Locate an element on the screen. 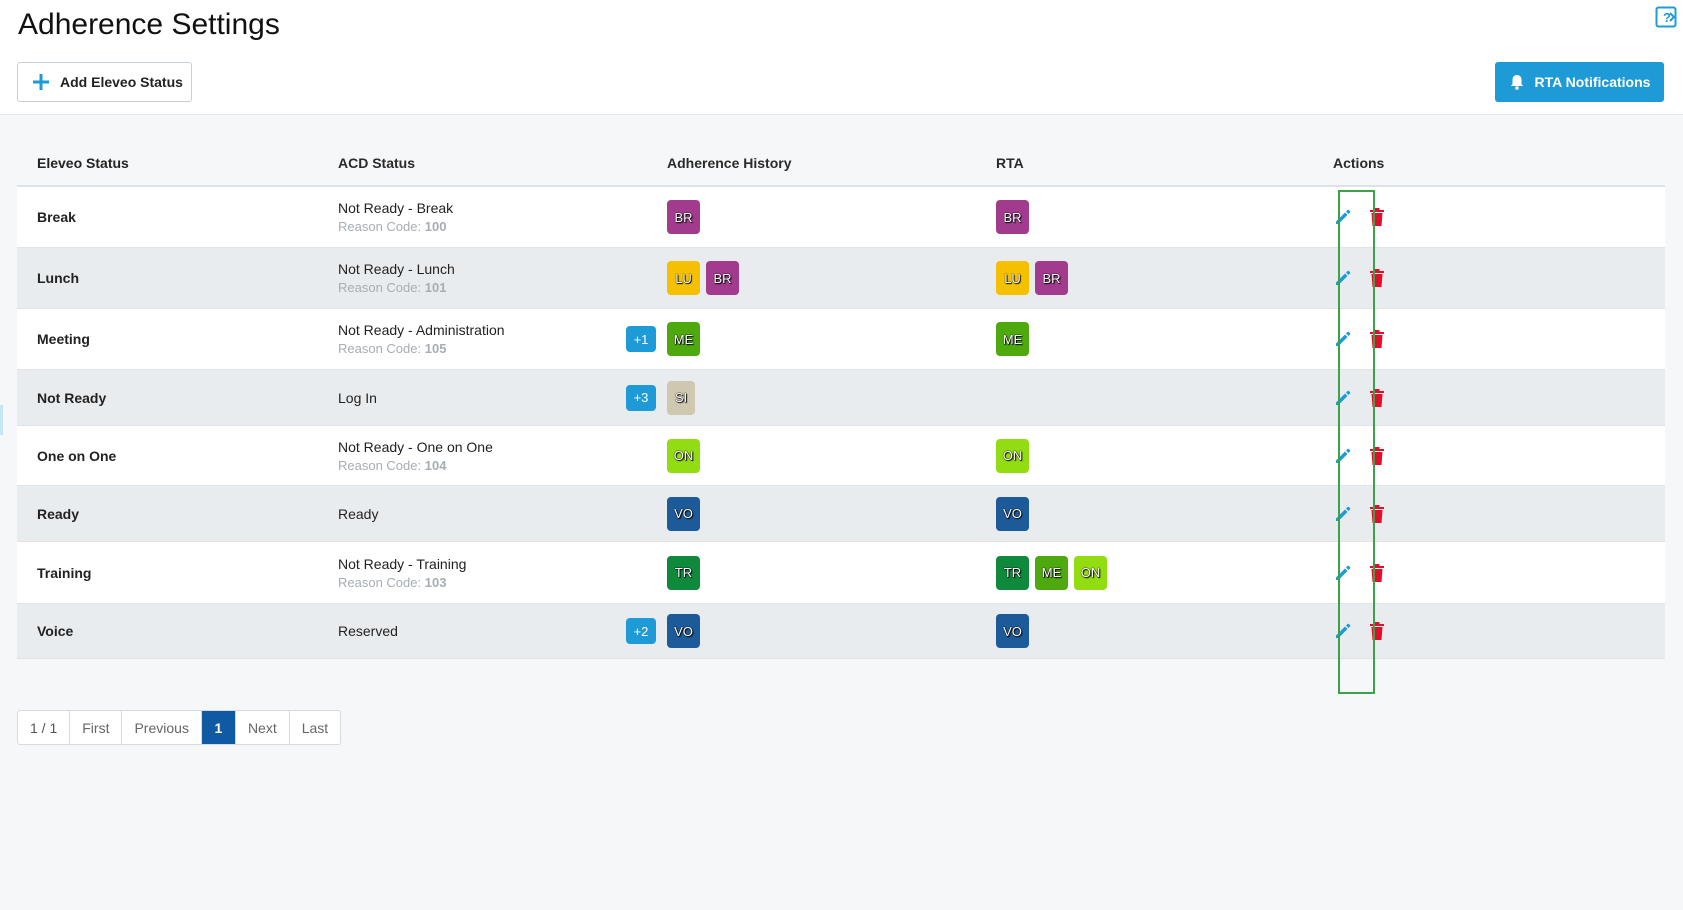  more-acd-statuses-badge: +1 is located at coordinates (641, 339).